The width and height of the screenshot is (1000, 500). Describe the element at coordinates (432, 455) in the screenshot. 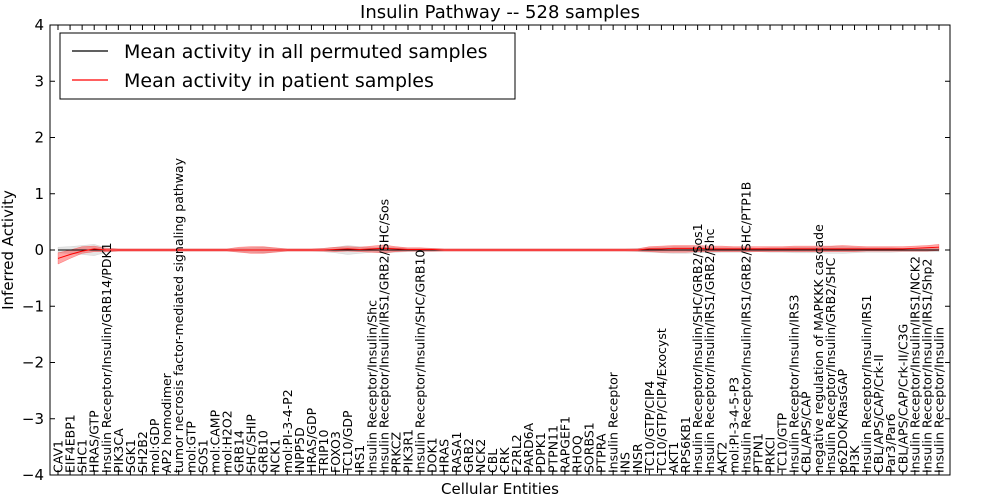

I see `x-tick-label: DOK1` at that location.